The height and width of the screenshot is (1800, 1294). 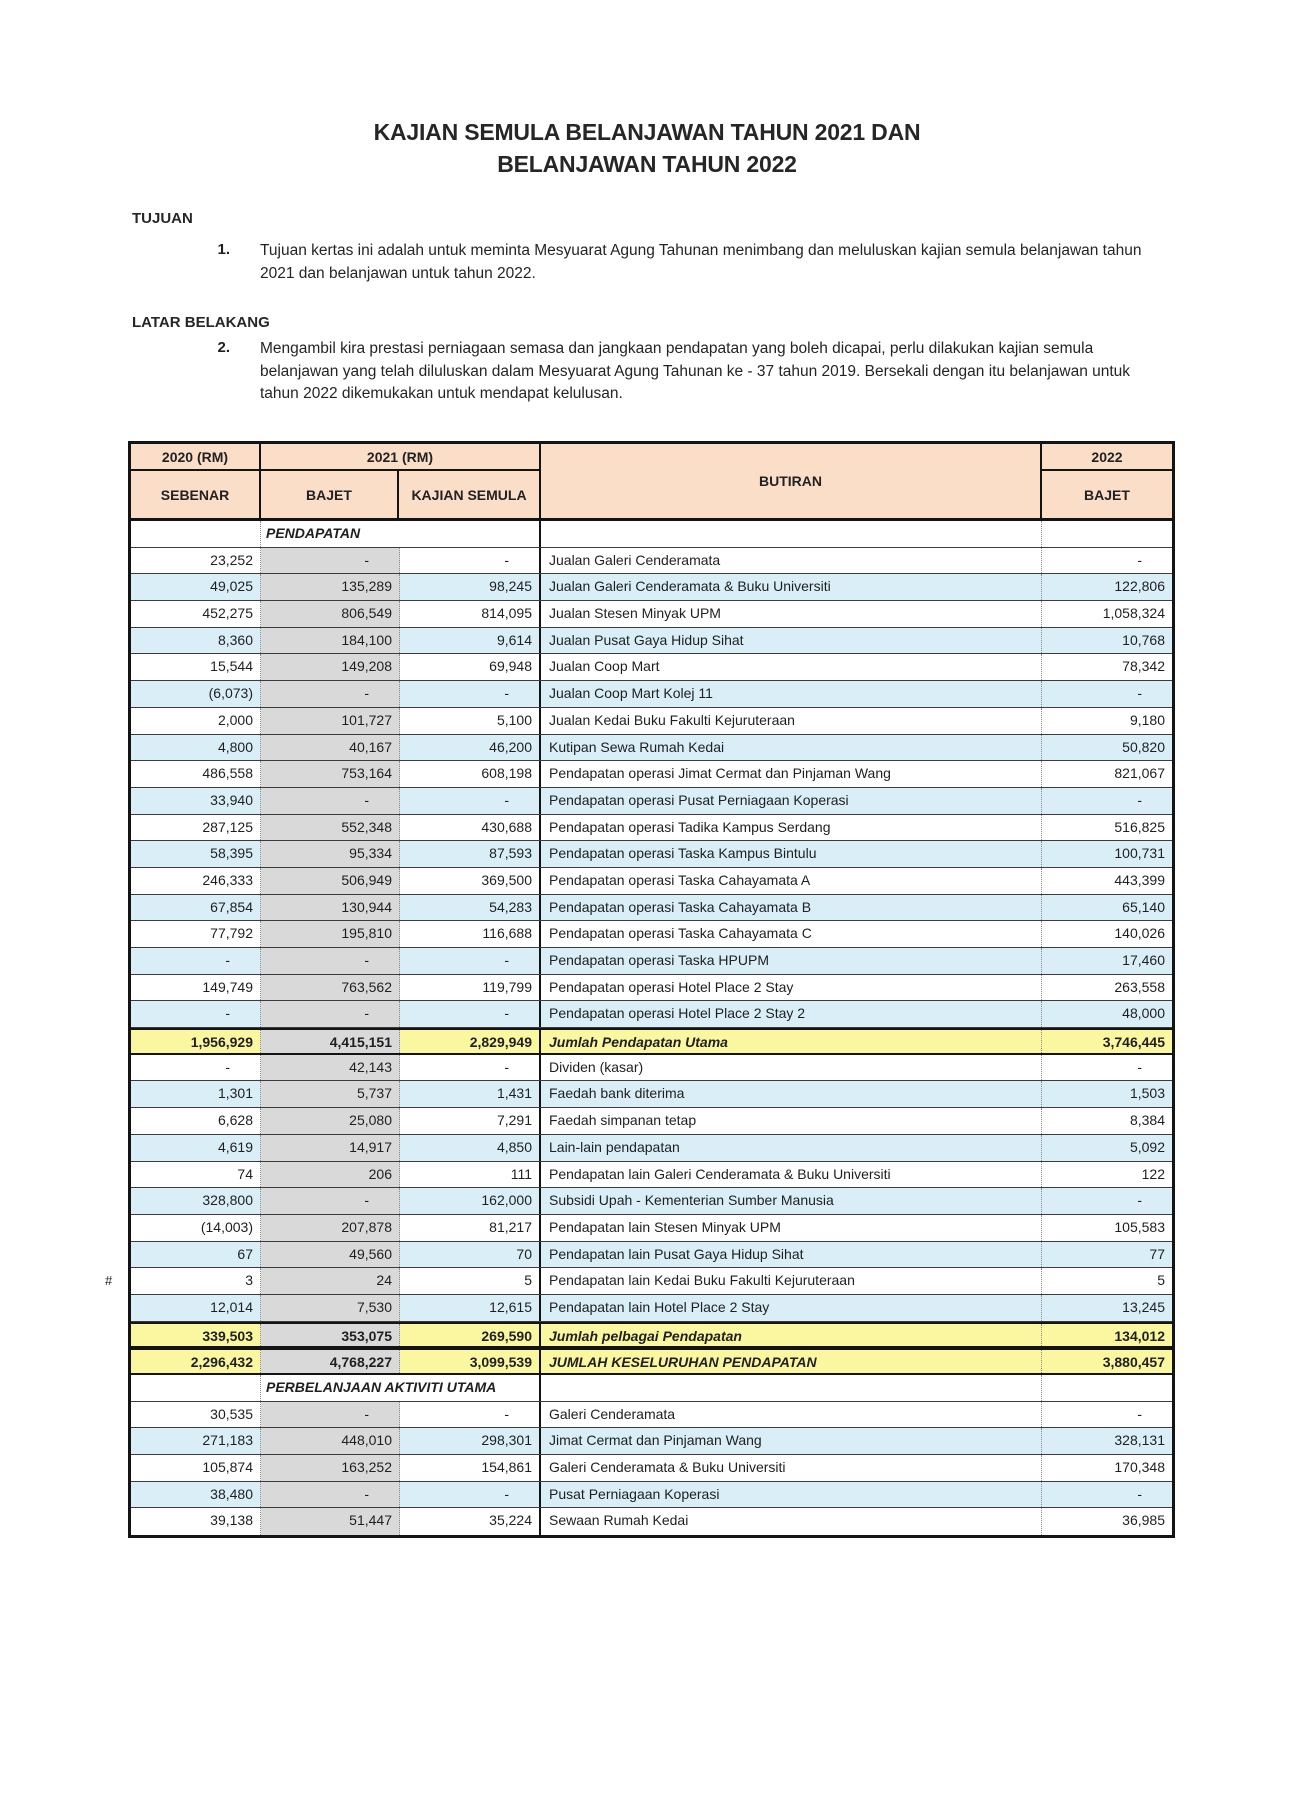 I want to click on cell-bajet-2021: 51,447, so click(x=330, y=1522).